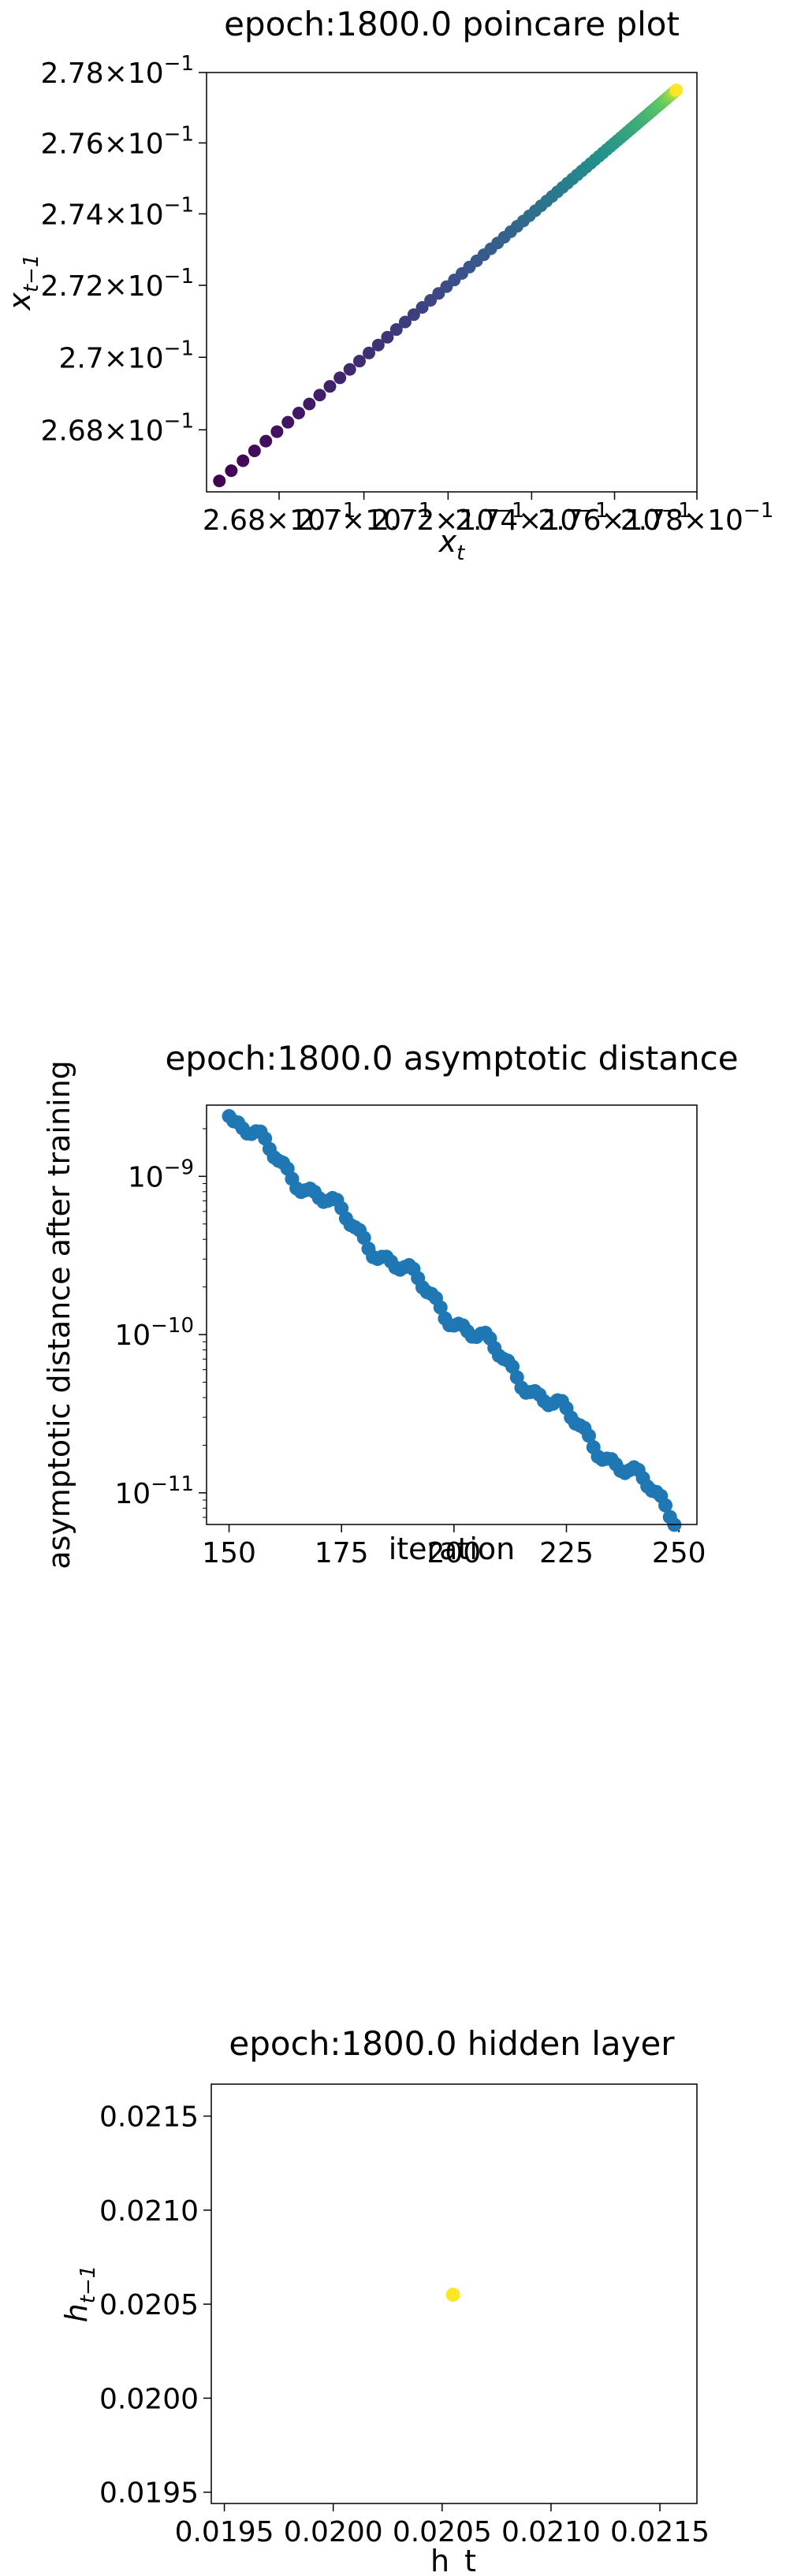 This screenshot has width=786, height=2576. I want to click on tick-label: 10−10, so click(154, 1333).